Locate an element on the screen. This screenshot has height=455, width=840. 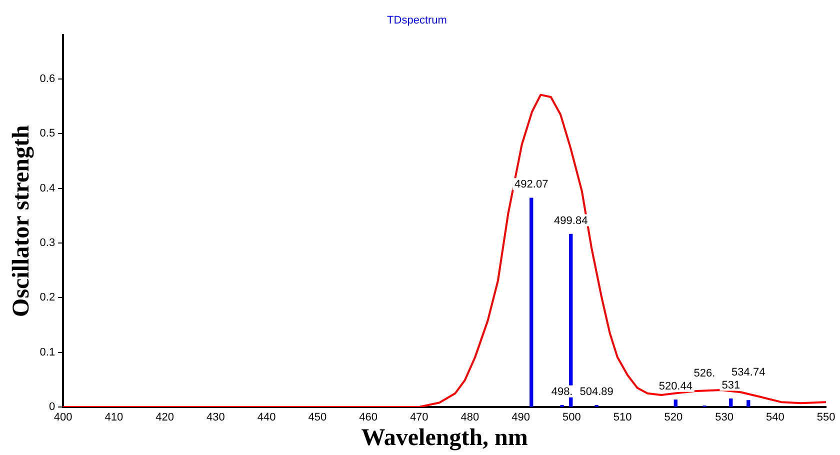
x-tick-label: 500 is located at coordinates (571, 418).